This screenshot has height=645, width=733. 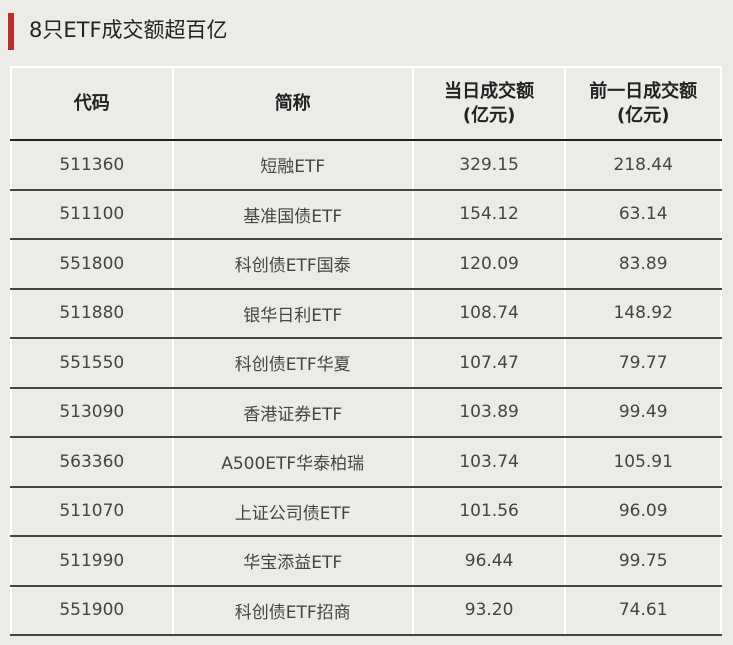 I want to click on cell-today: 107.47, so click(x=489, y=363).